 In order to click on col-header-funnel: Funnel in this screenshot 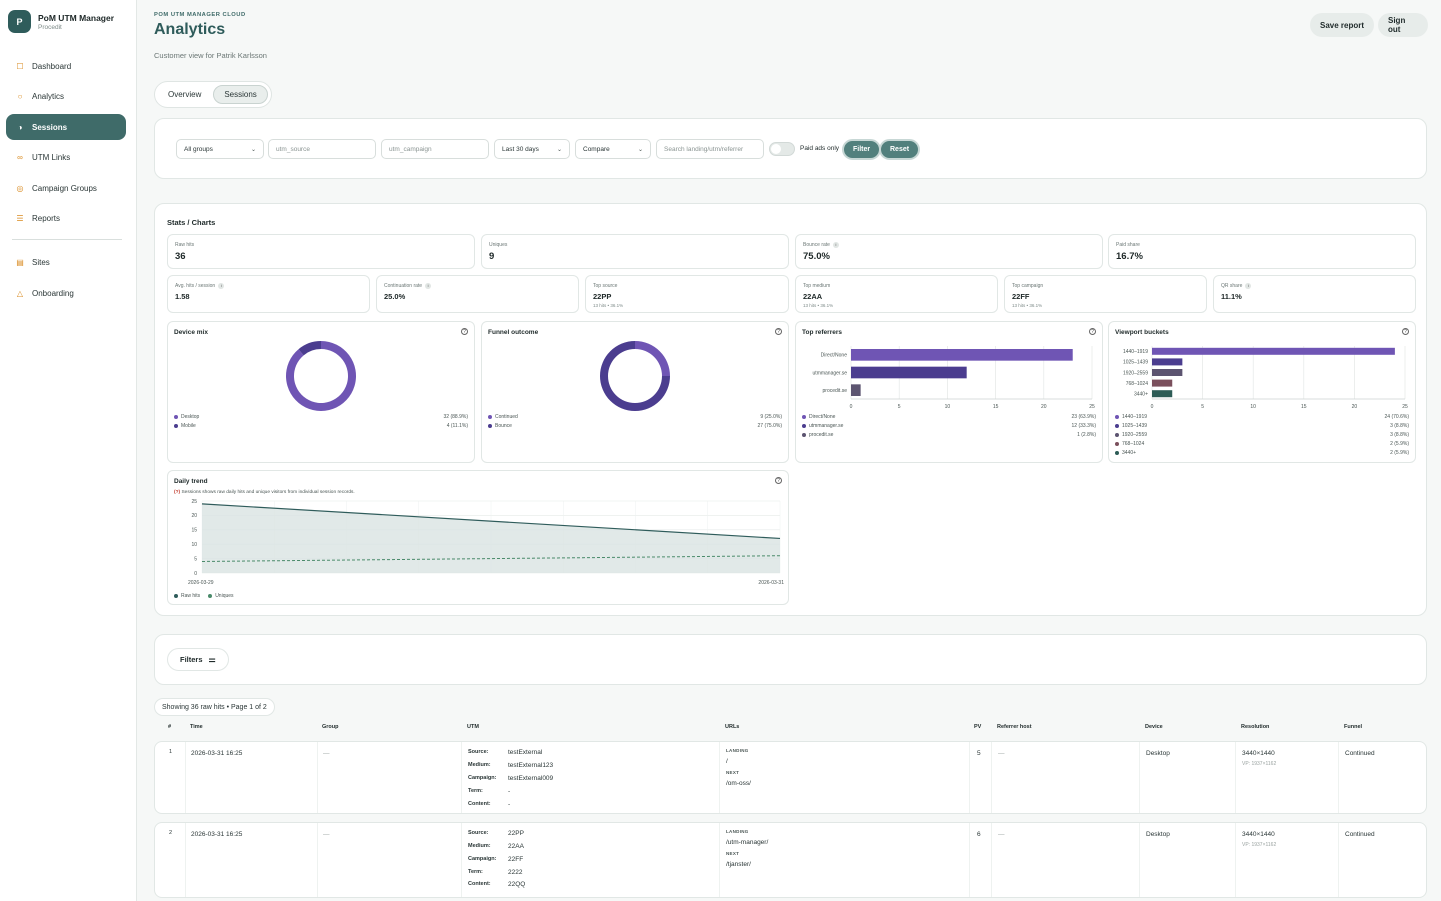, I will do `click(1353, 727)`.